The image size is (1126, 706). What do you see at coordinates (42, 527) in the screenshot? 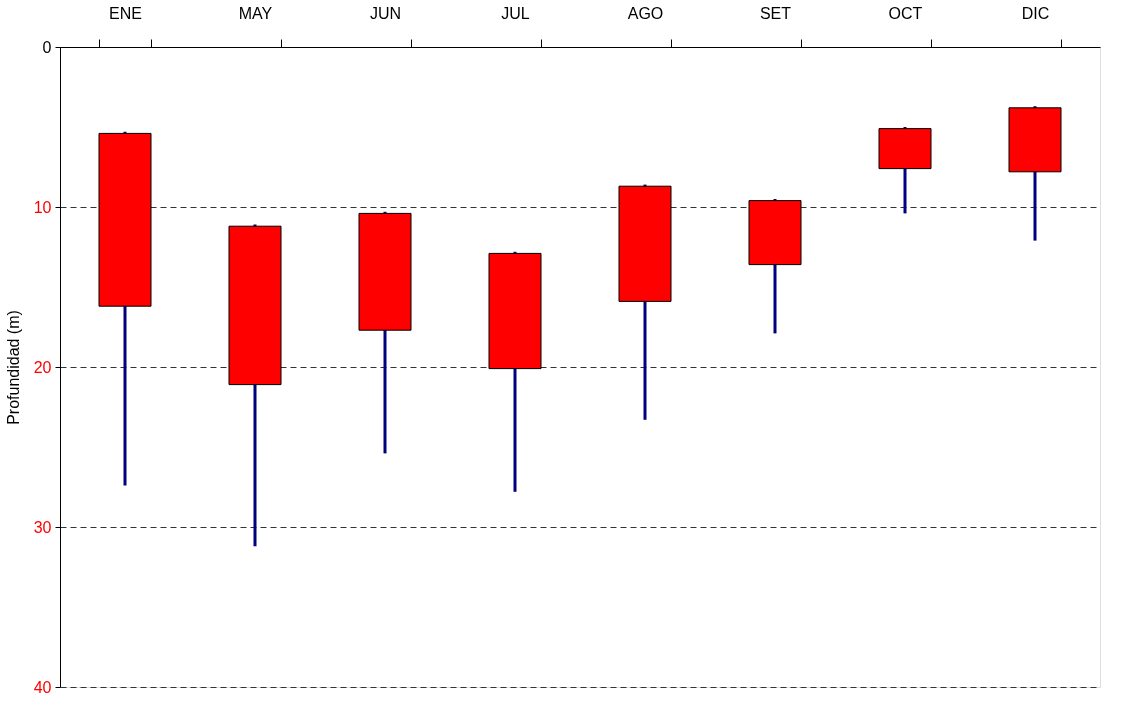
I see `y-tick-label: 30` at bounding box center [42, 527].